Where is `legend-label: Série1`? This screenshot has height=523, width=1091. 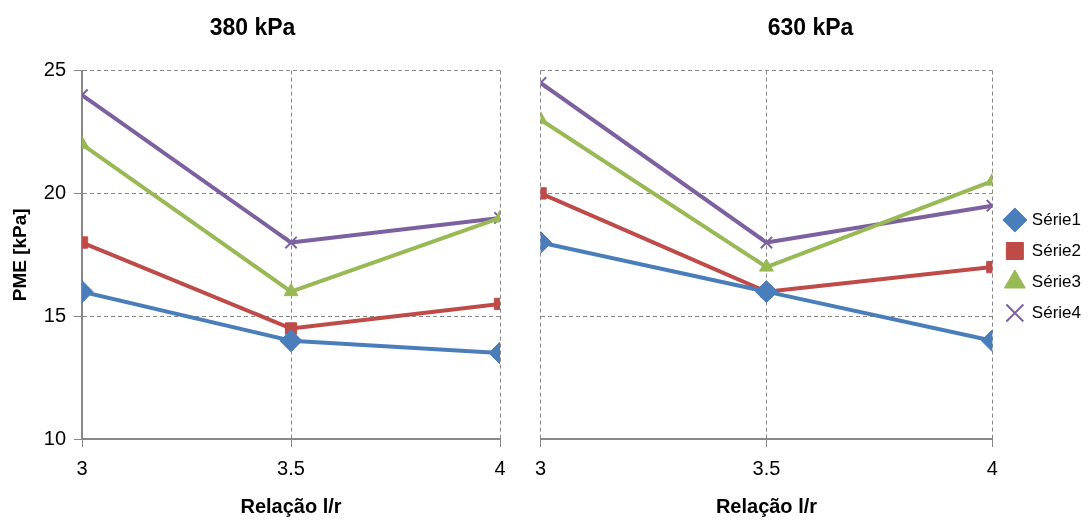 legend-label: Série1 is located at coordinates (1056, 219).